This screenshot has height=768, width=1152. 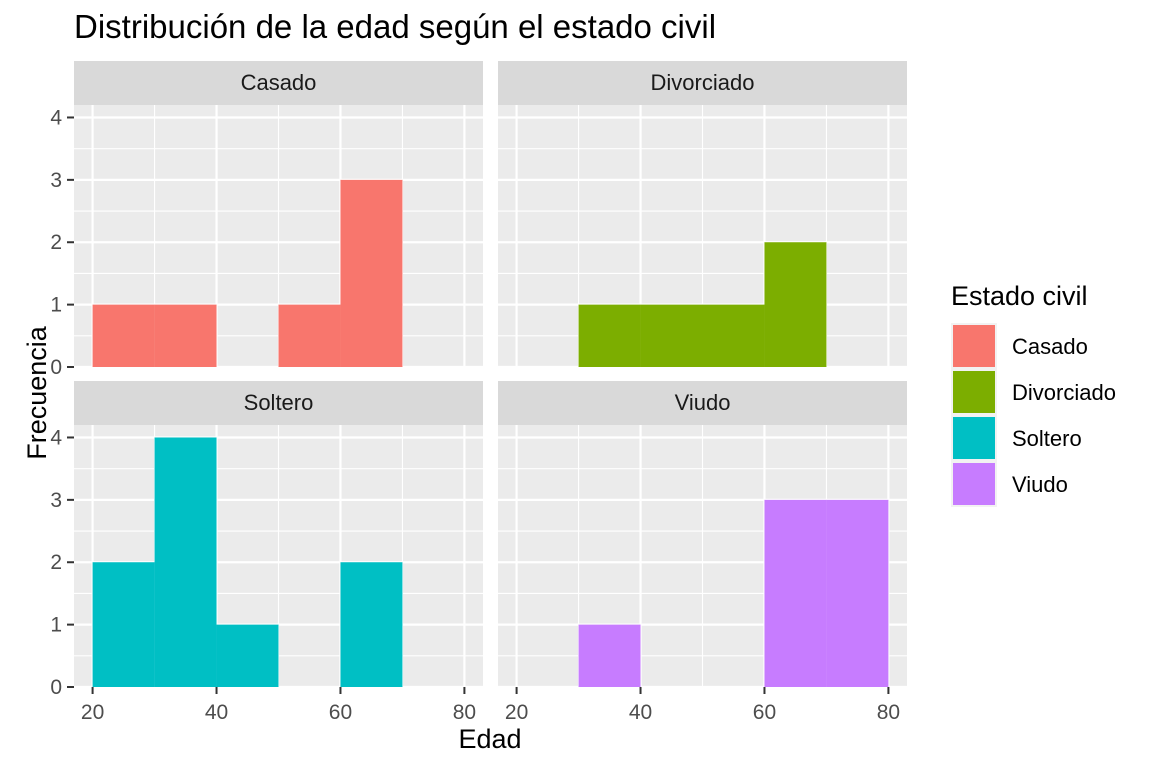 I want to click on facet-strip-label: Viudo, so click(x=703, y=402).